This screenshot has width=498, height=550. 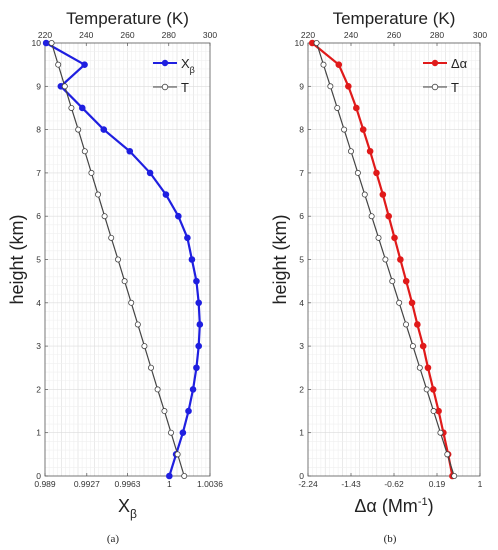 What do you see at coordinates (188, 65) in the screenshot?
I see `legend-label: Xβ` at bounding box center [188, 65].